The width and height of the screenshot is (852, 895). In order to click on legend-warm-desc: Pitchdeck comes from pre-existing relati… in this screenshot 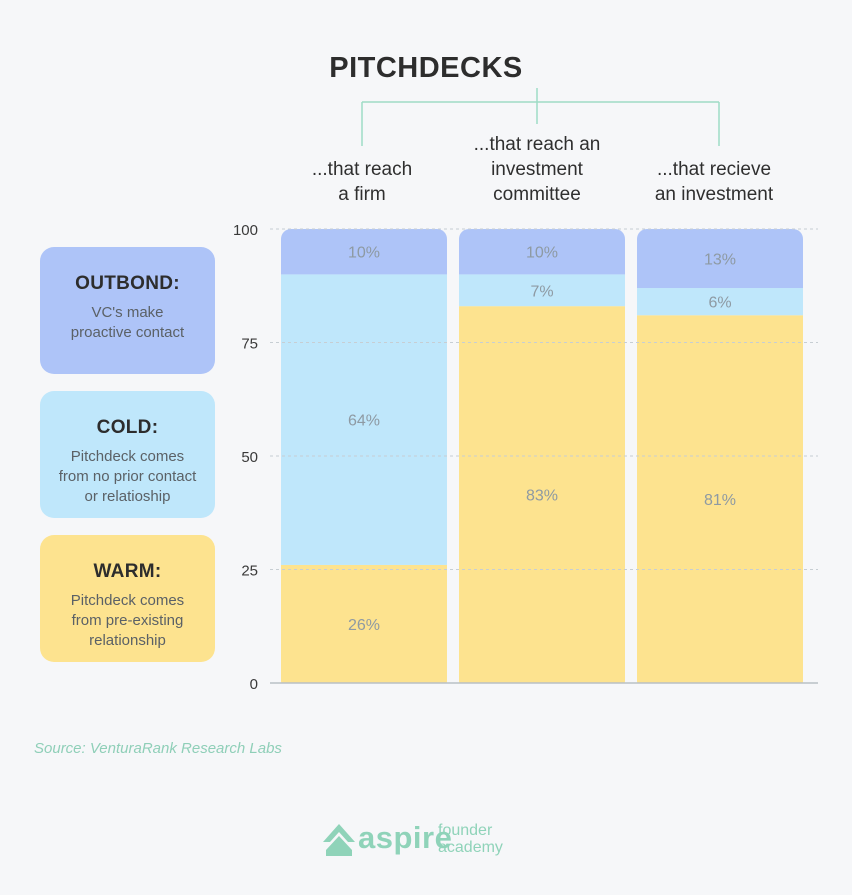, I will do `click(127, 621)`.